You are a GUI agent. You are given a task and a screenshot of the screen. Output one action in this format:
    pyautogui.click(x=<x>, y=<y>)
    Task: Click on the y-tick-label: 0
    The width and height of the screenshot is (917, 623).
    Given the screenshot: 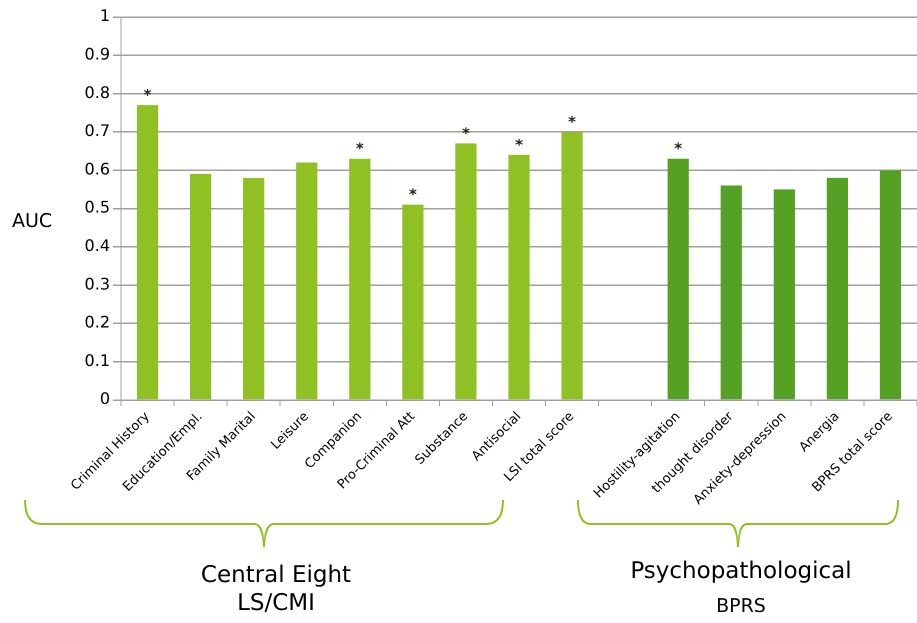 What is the action you would take?
    pyautogui.click(x=105, y=398)
    